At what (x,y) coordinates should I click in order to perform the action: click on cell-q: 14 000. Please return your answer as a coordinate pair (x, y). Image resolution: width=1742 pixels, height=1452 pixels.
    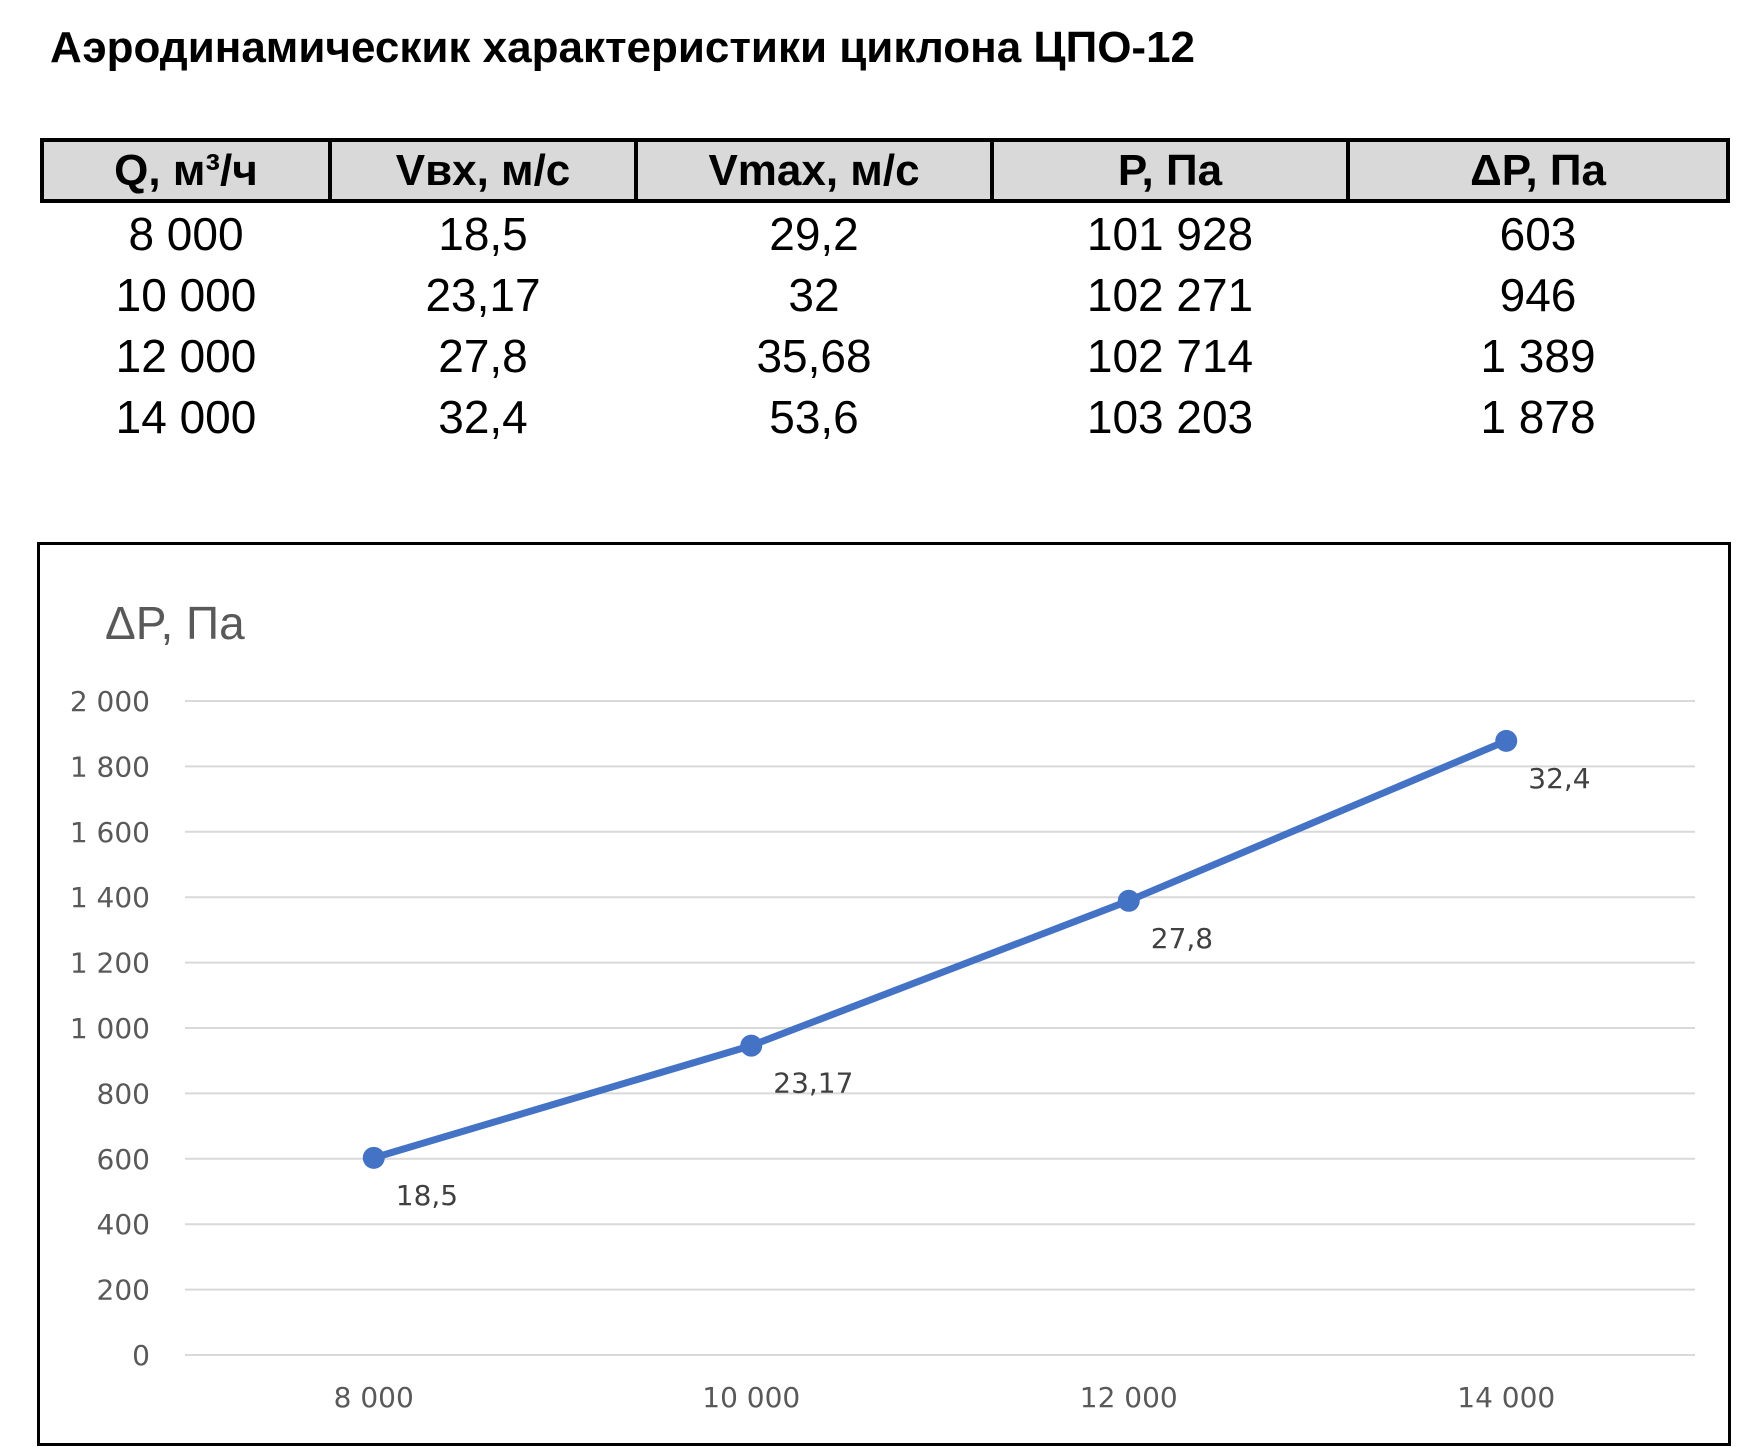
    Looking at the image, I should click on (186, 416).